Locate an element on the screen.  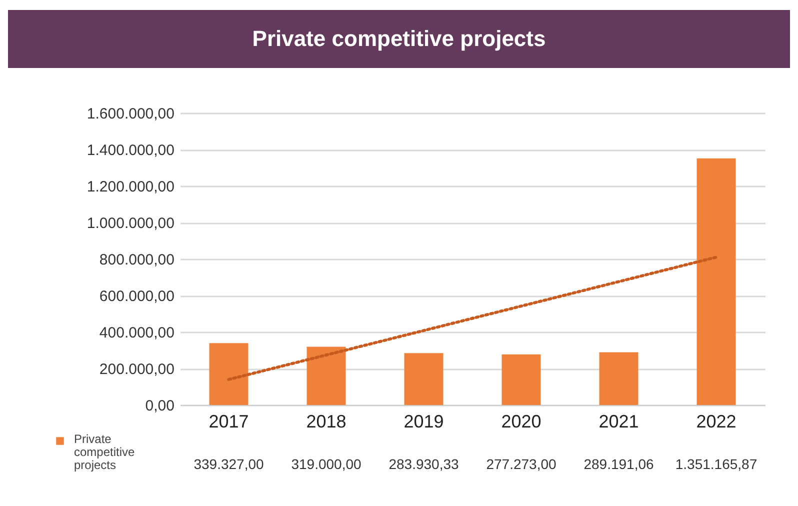
x-tick-label: 2021 is located at coordinates (618, 422).